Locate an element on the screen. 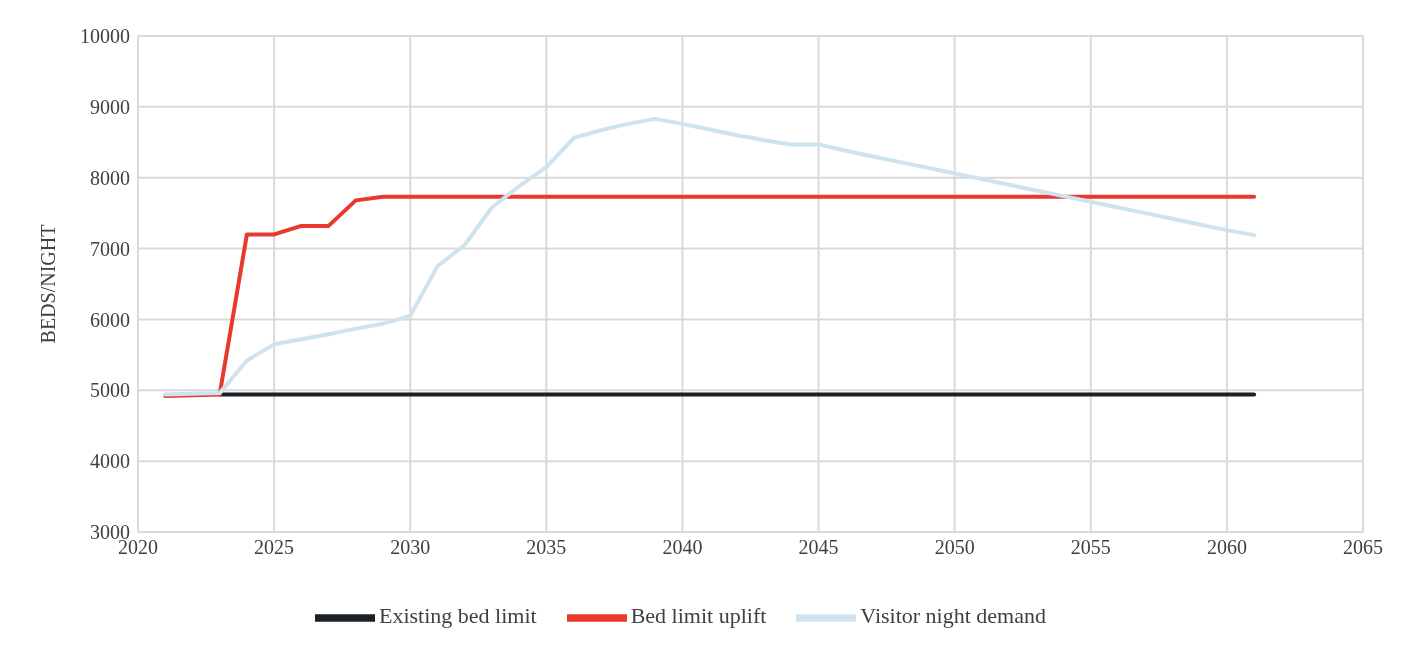 This screenshot has height=665, width=1405. y-tick-label: 4000 is located at coordinates (110, 461).